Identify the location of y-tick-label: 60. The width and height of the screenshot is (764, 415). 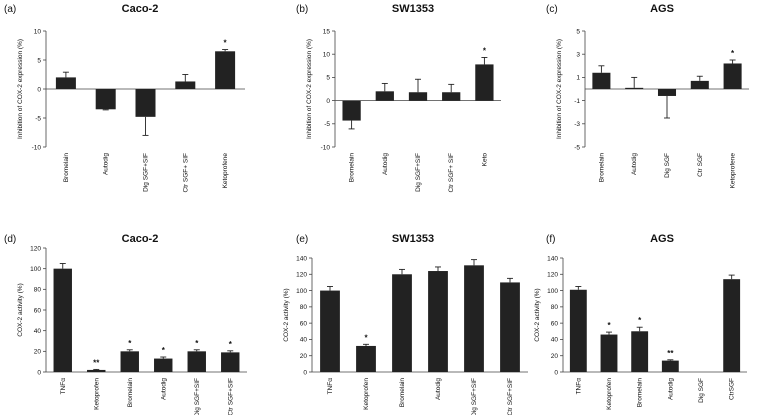
(555, 323).